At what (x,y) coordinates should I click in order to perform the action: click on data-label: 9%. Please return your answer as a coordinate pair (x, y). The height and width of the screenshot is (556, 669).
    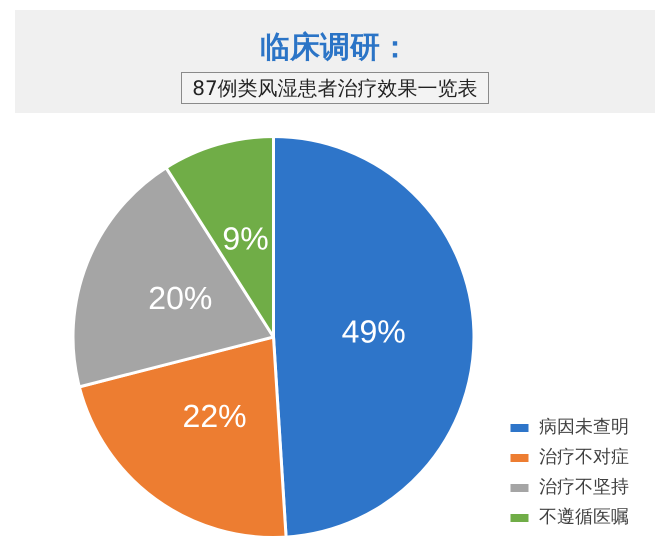
    Looking at the image, I should click on (245, 238).